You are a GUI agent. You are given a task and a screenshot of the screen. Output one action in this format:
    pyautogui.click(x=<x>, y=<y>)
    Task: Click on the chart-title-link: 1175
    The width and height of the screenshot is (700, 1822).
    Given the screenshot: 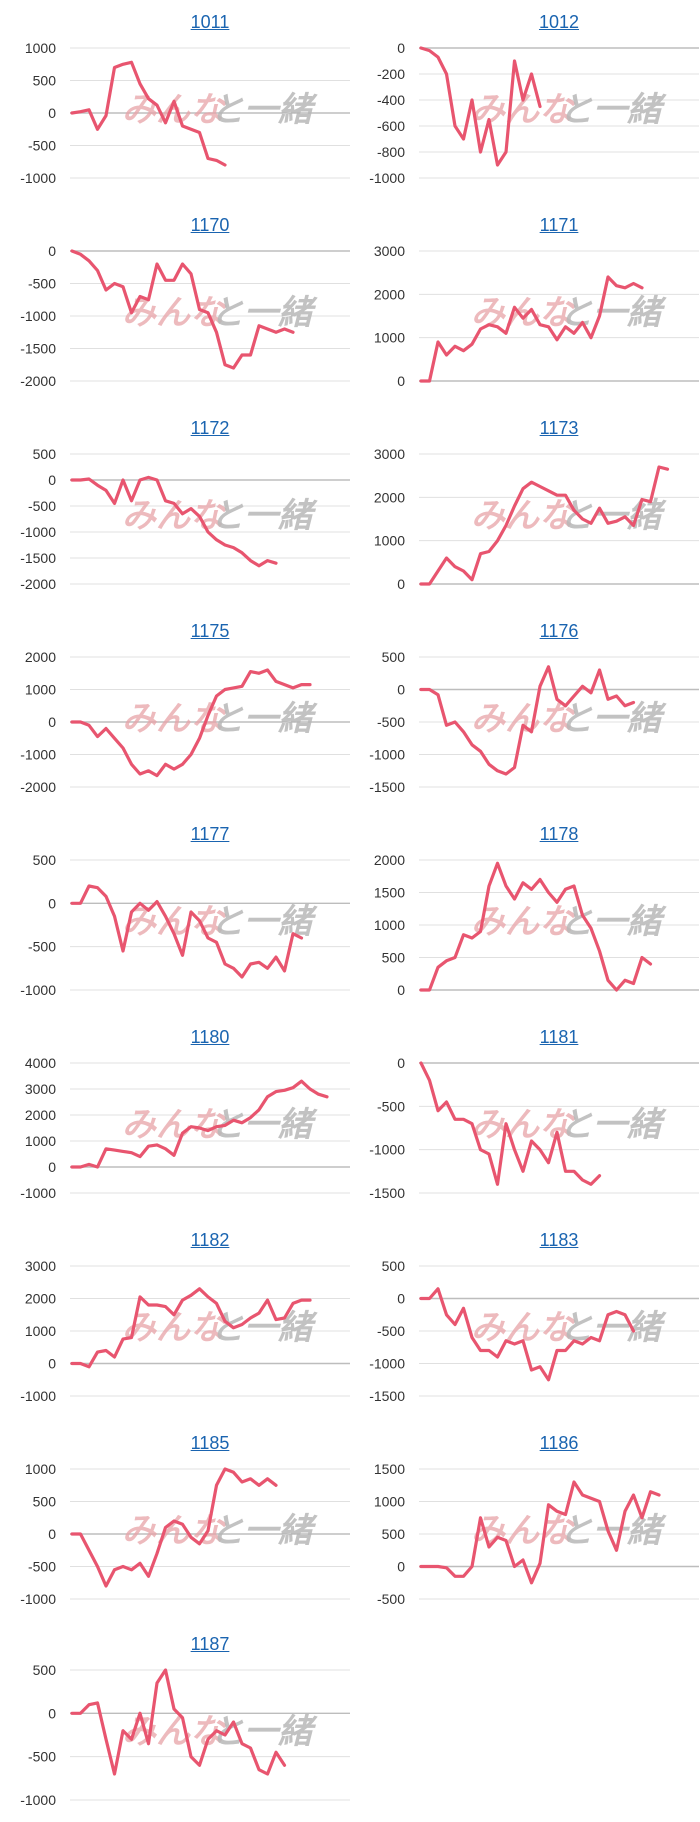 What is the action you would take?
    pyautogui.click(x=210, y=631)
    